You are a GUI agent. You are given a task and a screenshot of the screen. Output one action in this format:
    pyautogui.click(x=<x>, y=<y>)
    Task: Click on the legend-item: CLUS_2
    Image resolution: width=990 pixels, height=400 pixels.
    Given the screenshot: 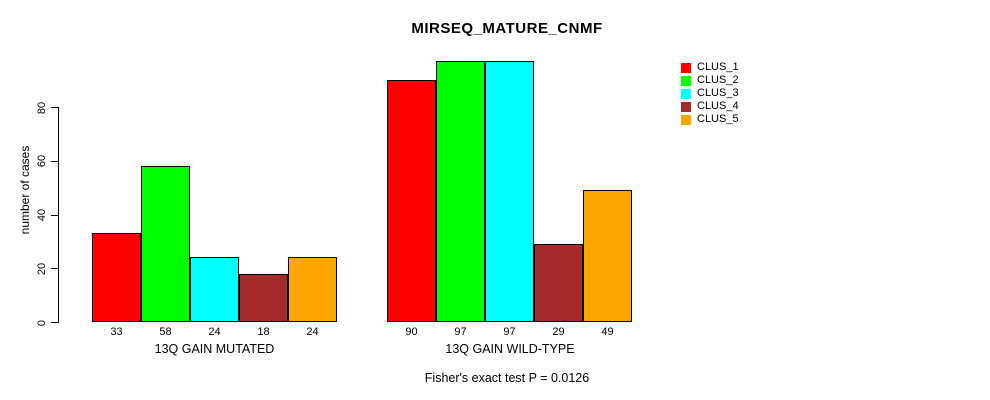 What is the action you would take?
    pyautogui.click(x=710, y=80)
    